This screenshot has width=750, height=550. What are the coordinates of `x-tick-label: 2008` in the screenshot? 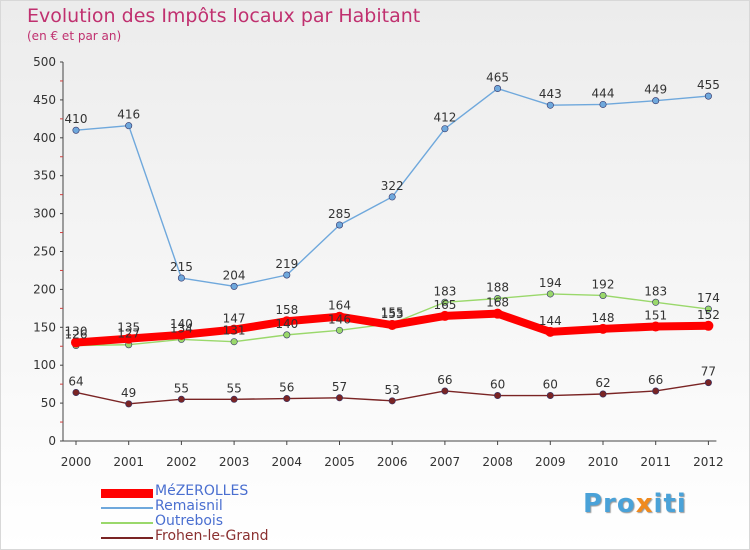 It's located at (497, 462).